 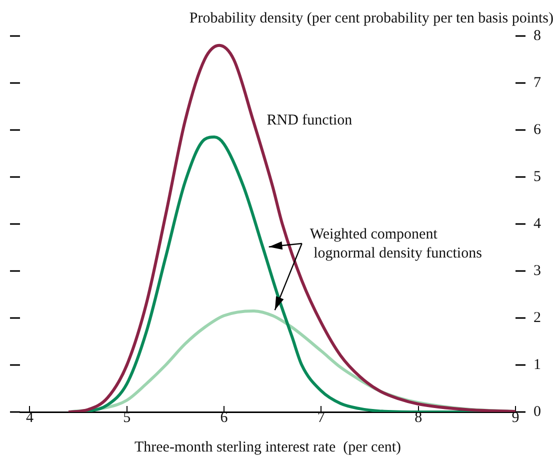 I want to click on y-tick-label: 4, so click(x=538, y=224).